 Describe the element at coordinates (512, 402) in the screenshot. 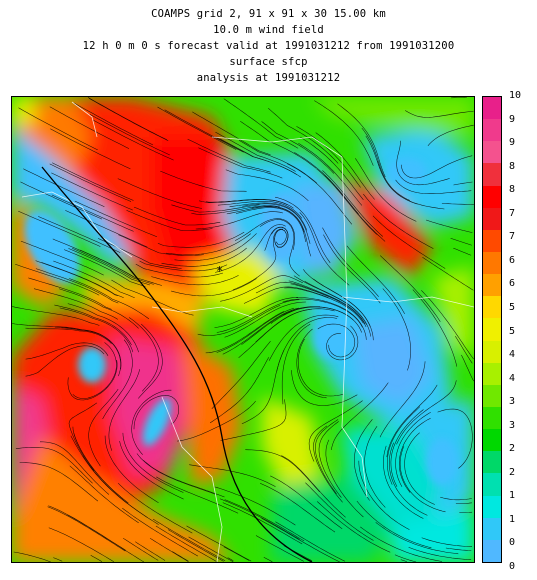

I see `colorbar-tick-label: 3` at that location.